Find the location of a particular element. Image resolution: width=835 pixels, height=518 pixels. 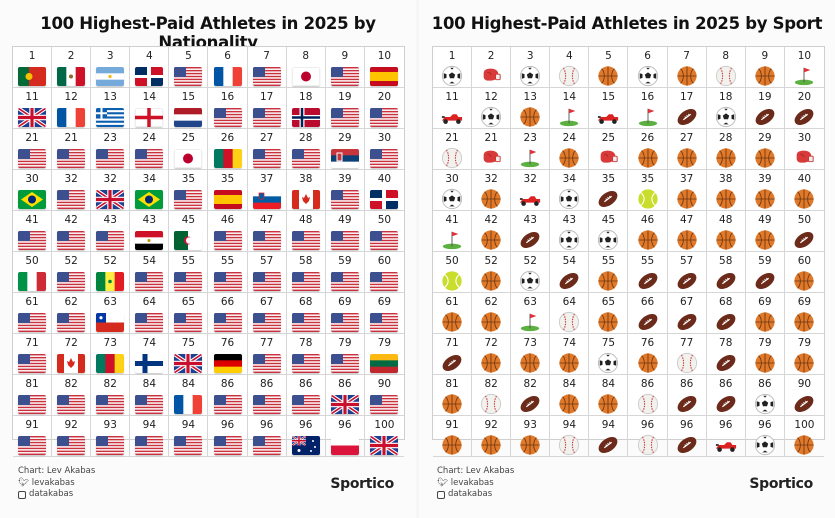

rank-label: 38 is located at coordinates (306, 179).